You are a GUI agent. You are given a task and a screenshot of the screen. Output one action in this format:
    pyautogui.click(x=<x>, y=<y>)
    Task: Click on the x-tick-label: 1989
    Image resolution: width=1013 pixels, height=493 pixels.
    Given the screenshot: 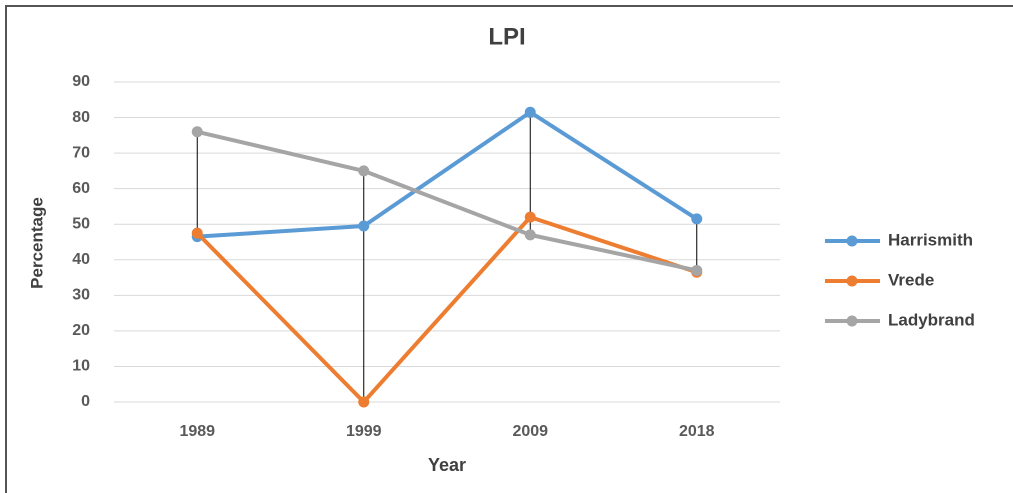 What is the action you would take?
    pyautogui.click(x=197, y=431)
    